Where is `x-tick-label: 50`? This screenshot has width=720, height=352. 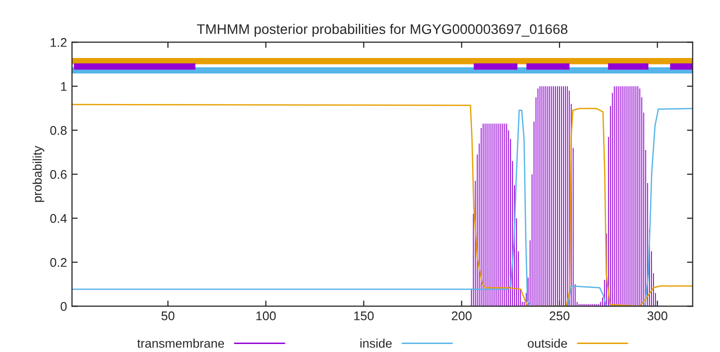
x-tick-label: 50 is located at coordinates (167, 315).